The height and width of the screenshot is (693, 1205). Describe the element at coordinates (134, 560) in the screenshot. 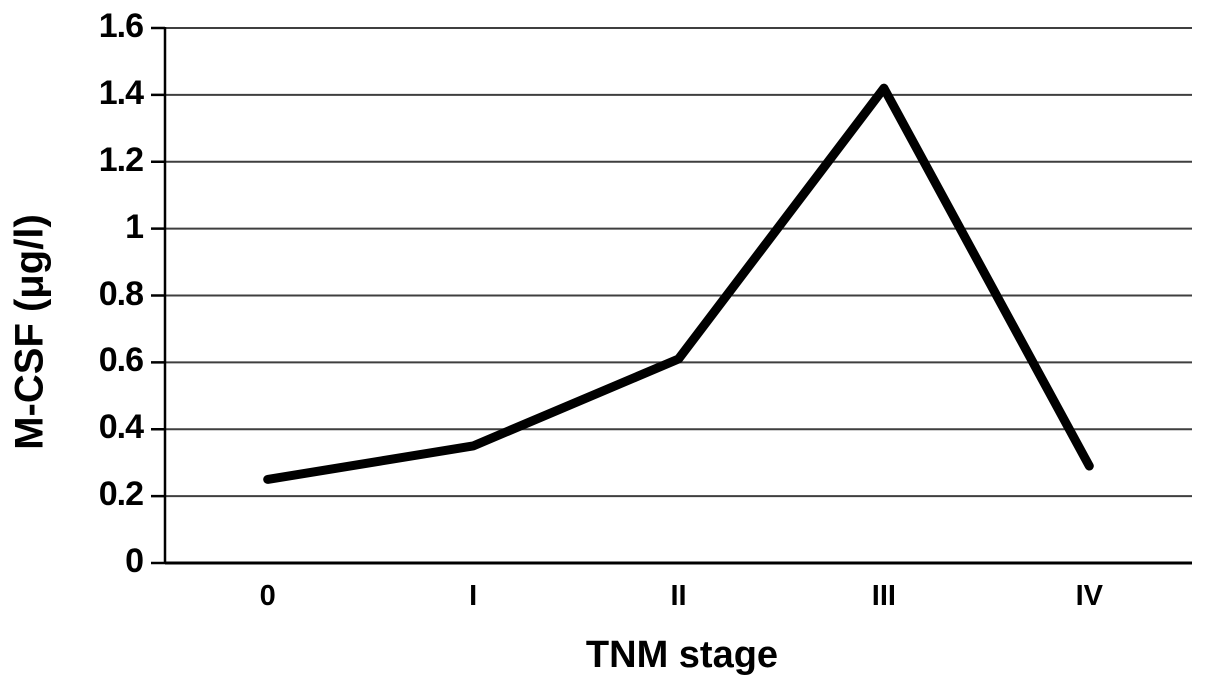

I see `y-axis-tick-label: 0` at that location.